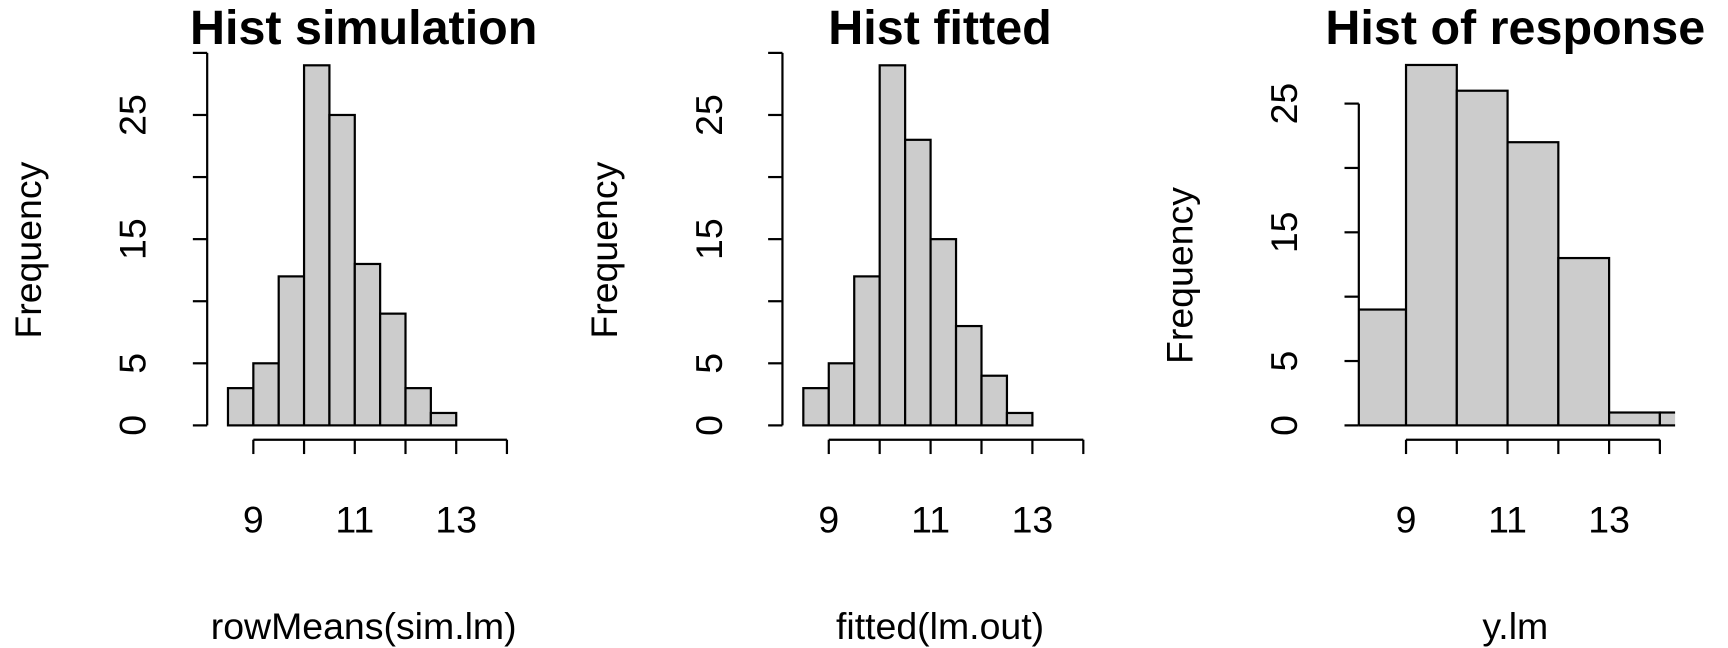 The width and height of the screenshot is (1728, 648). I want to click on x-axis-label: y.lm, so click(1515, 626).